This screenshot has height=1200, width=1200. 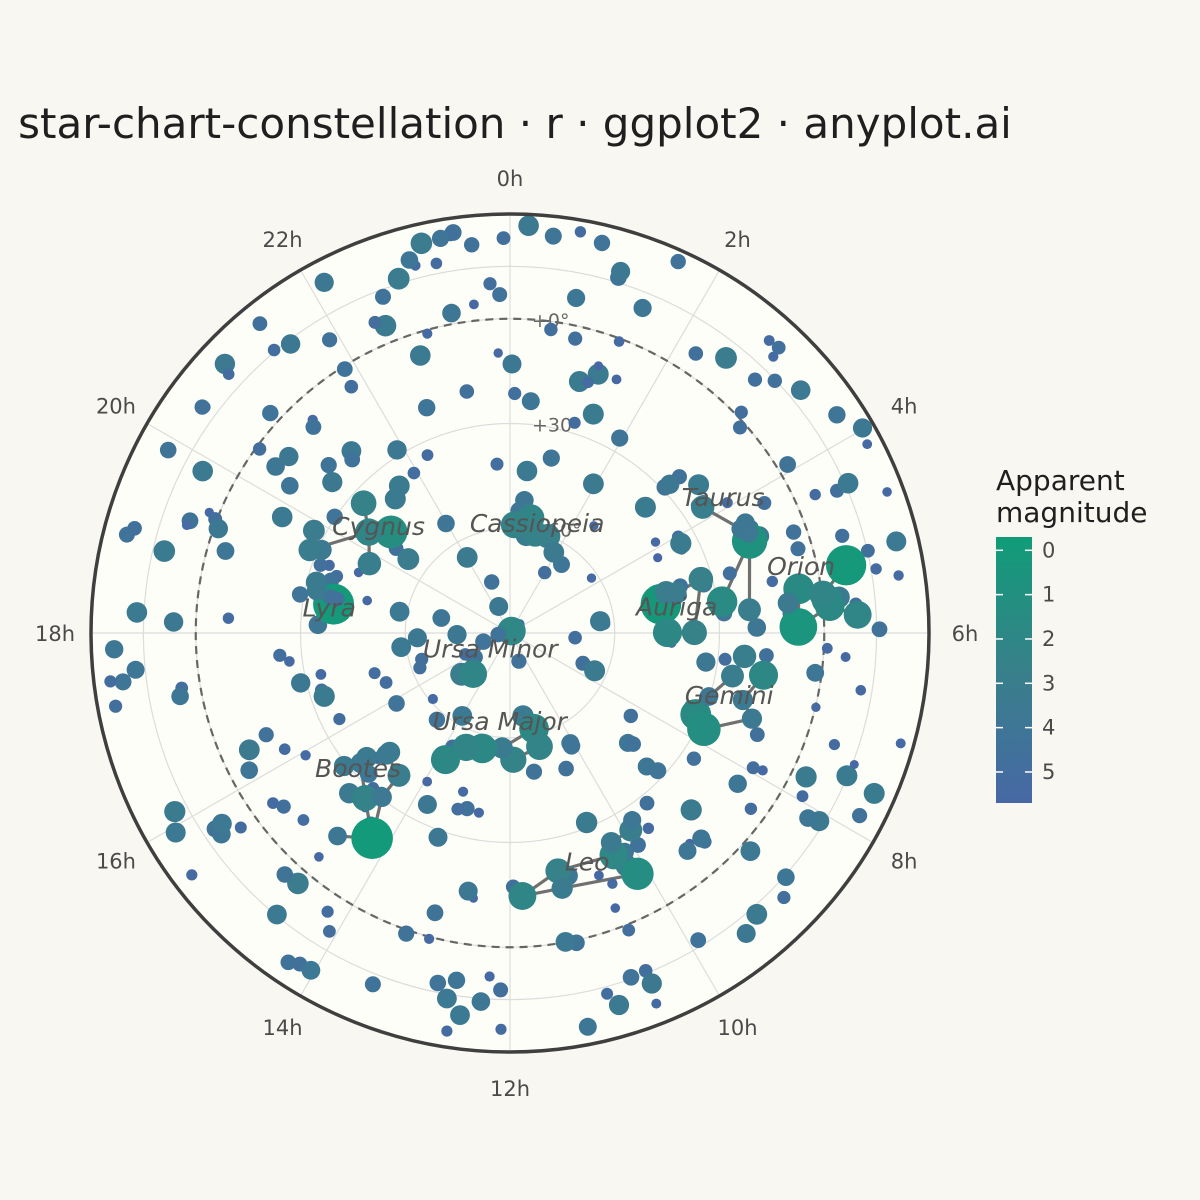 What do you see at coordinates (1048, 728) in the screenshot?
I see `legend-tick-label: 4` at bounding box center [1048, 728].